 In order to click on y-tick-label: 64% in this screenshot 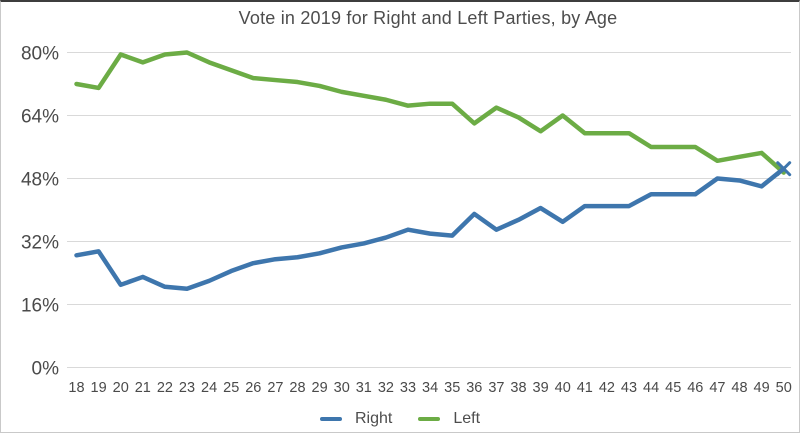, I will do `click(40, 117)`.